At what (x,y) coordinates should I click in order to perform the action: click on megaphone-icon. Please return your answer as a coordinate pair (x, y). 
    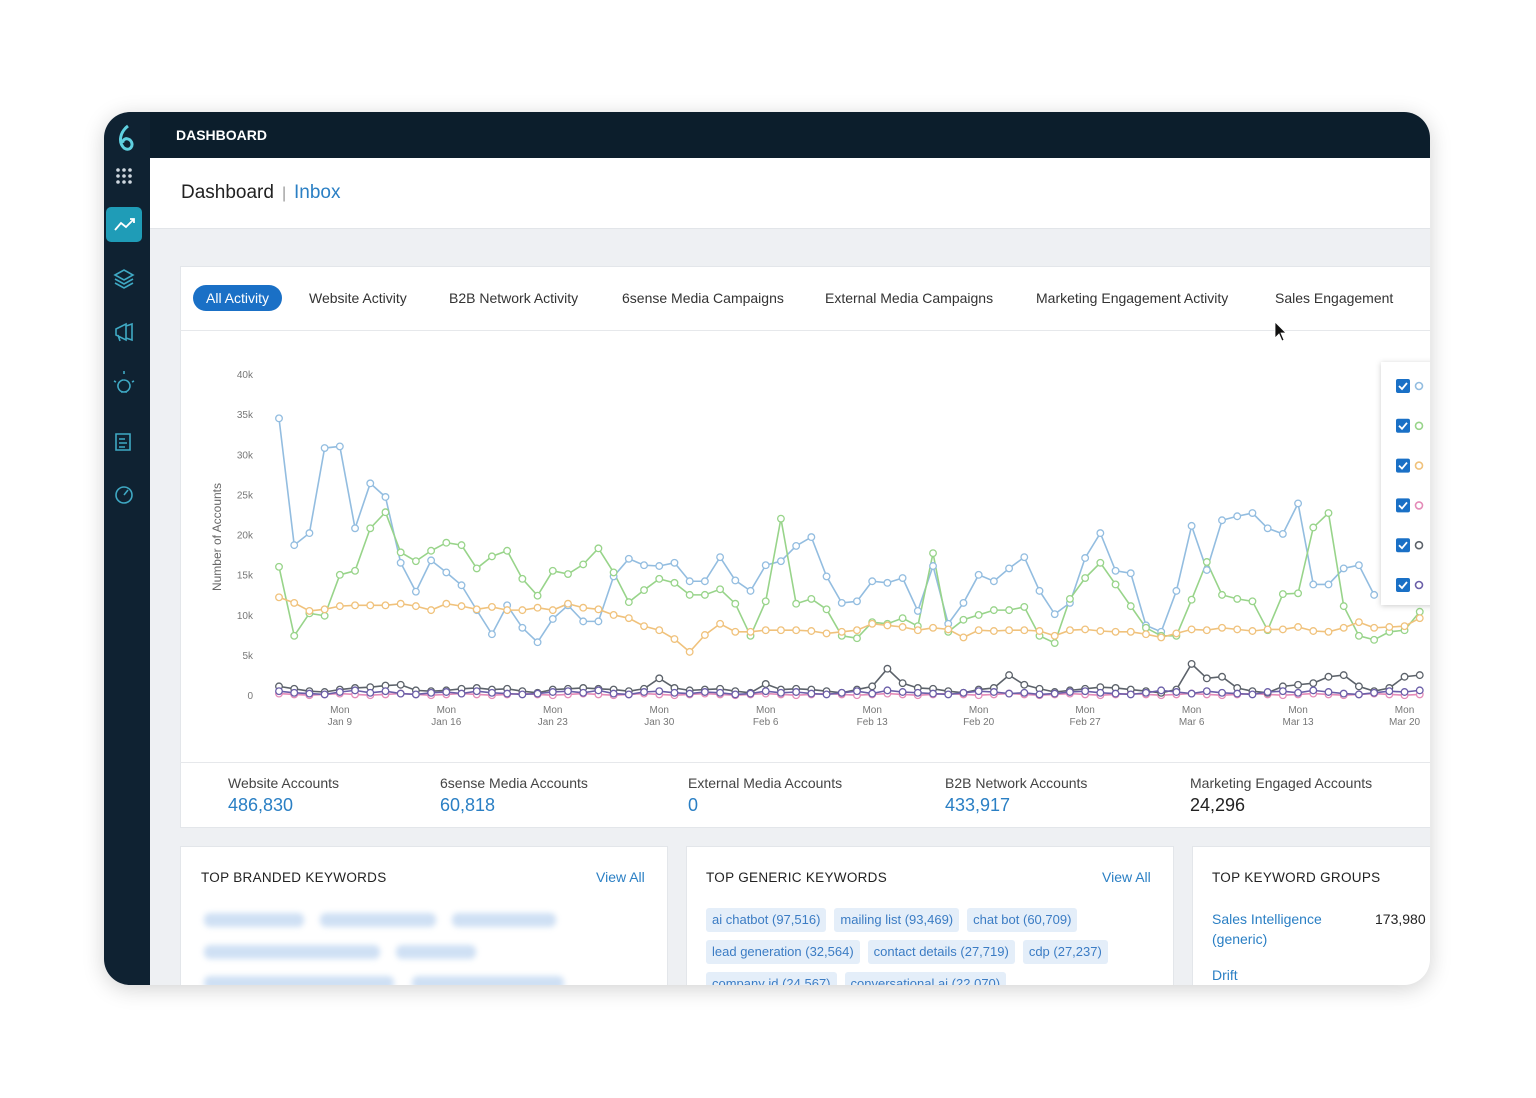
    Looking at the image, I should click on (124, 332).